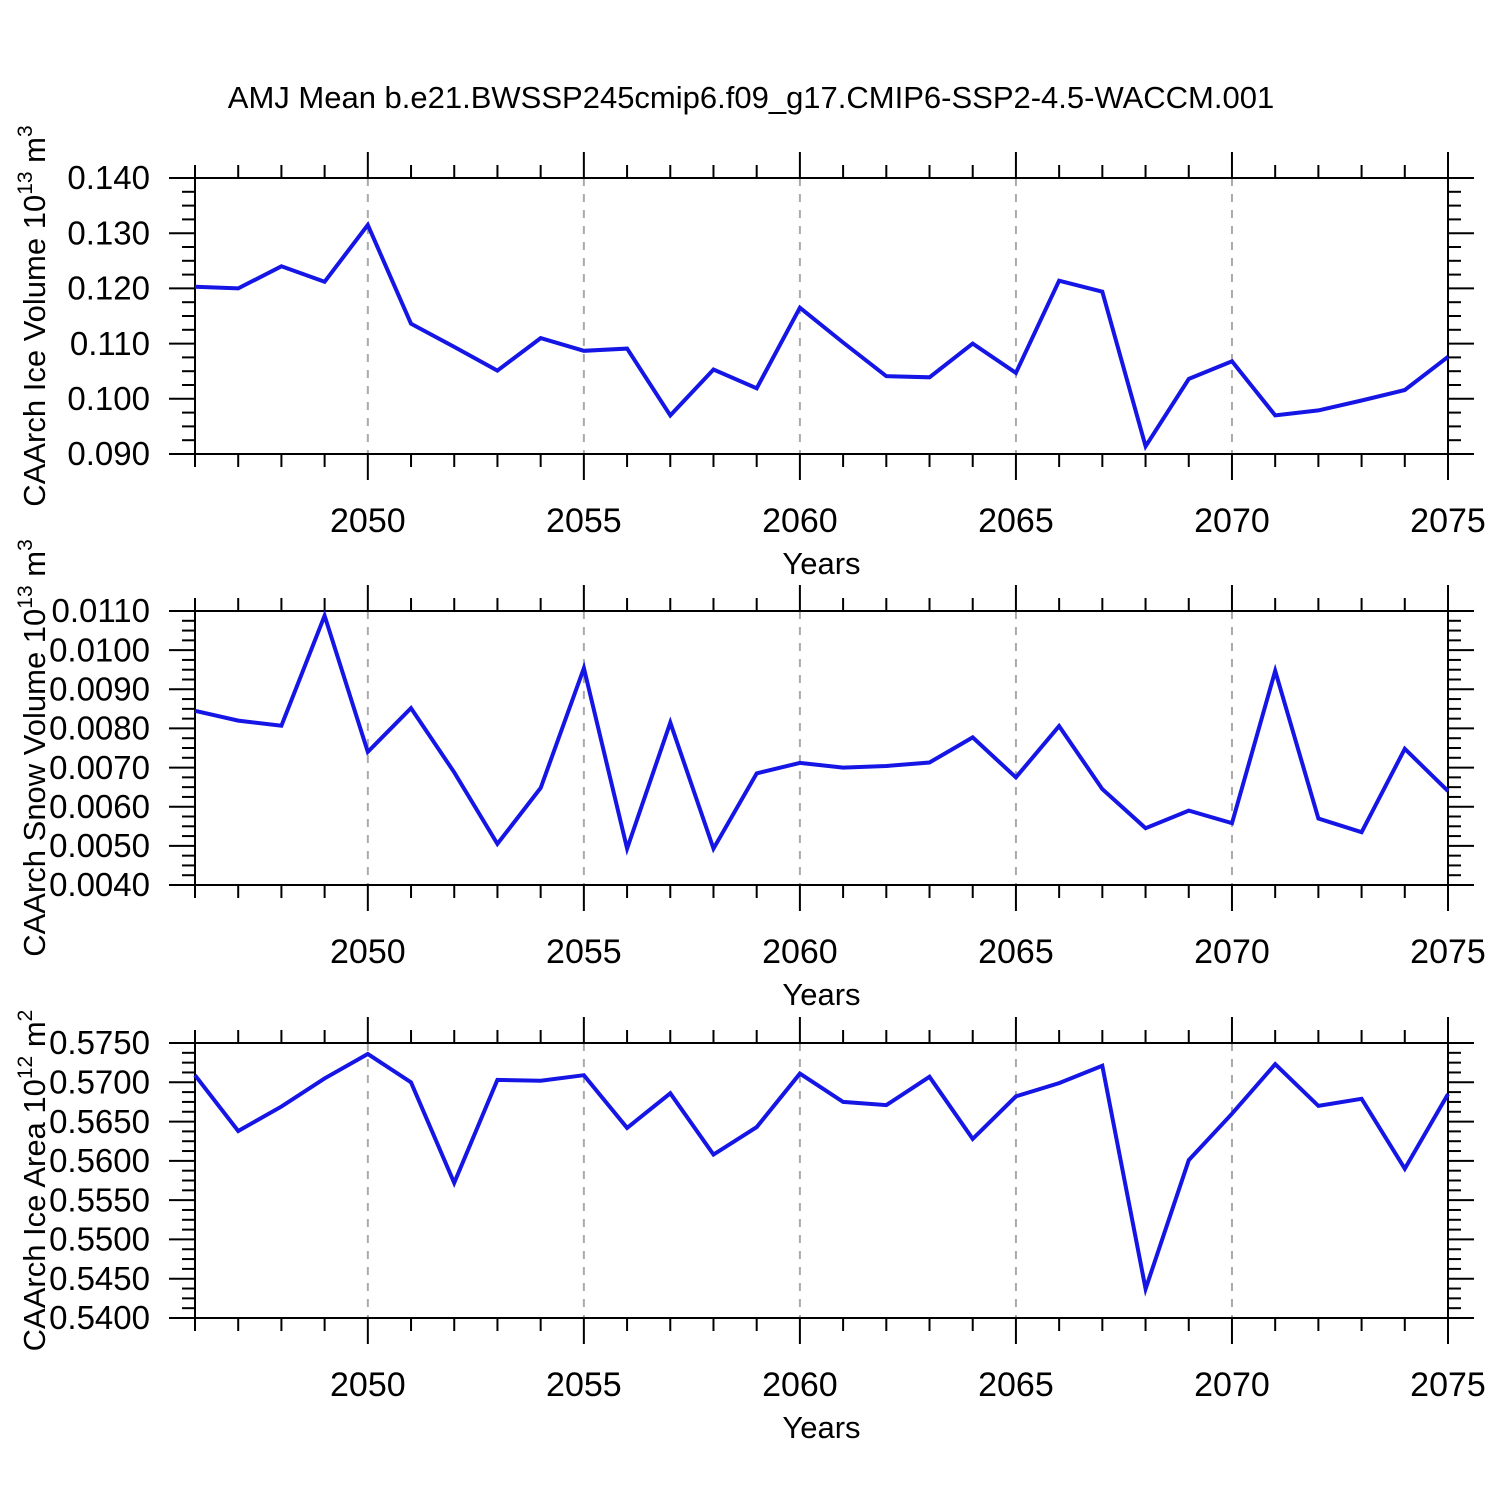  Describe the element at coordinates (33, 748) in the screenshot. I see `y-axis-title: CAArch Snow Volume 1013 m3` at that location.